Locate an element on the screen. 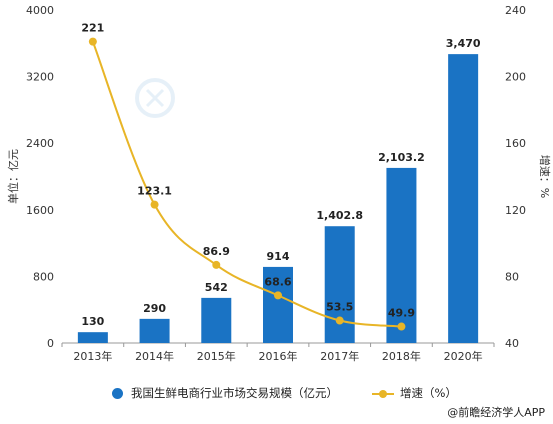 The width and height of the screenshot is (553, 424). legend-bar-swatch is located at coordinates (117, 393).